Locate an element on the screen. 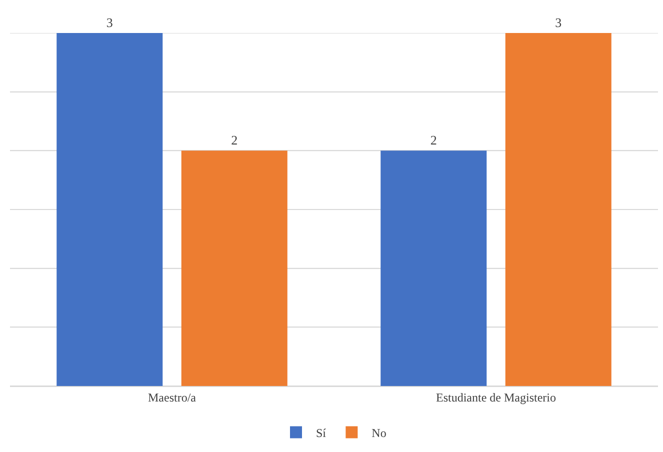  legend-label: No is located at coordinates (379, 433).